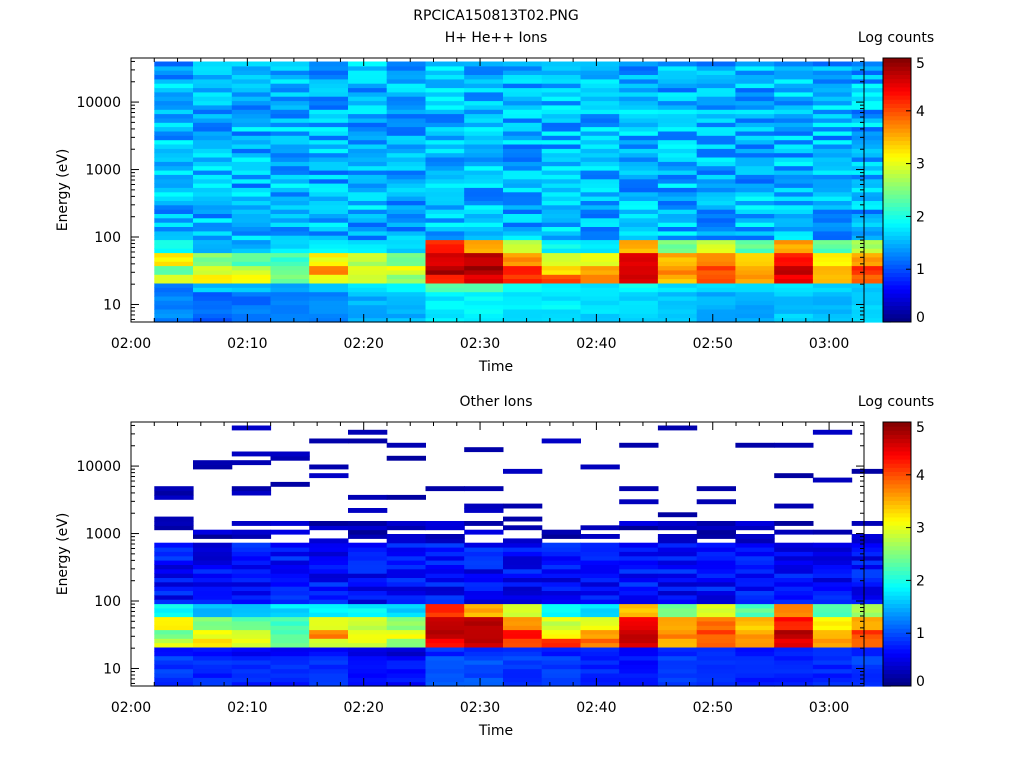 The height and width of the screenshot is (768, 1024). I want to click on top-y-axis-label: Energy (eV), so click(63, 190).